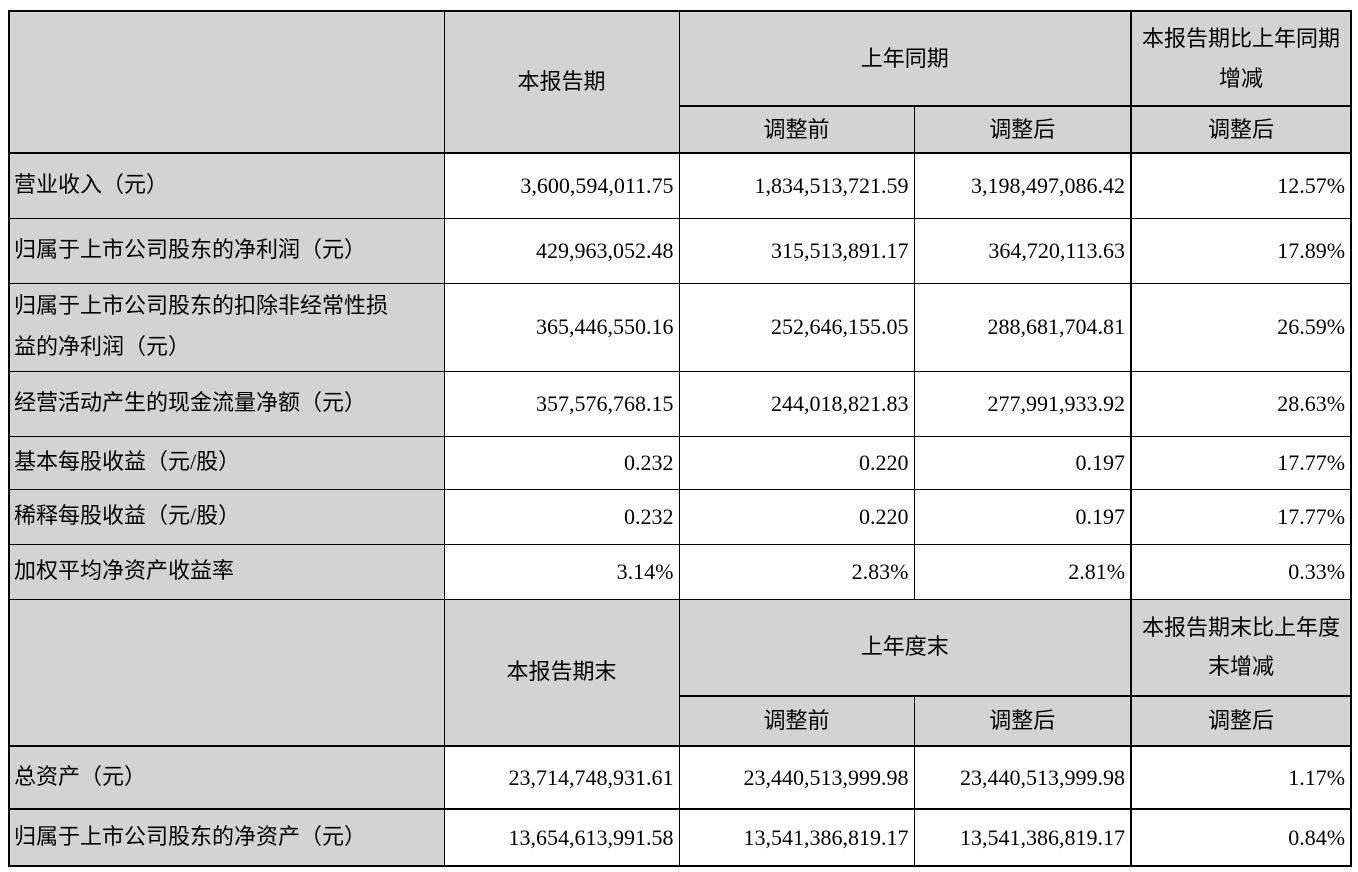 The image size is (1358, 872). I want to click on cell-current: 429,963,052.48, so click(561, 250).